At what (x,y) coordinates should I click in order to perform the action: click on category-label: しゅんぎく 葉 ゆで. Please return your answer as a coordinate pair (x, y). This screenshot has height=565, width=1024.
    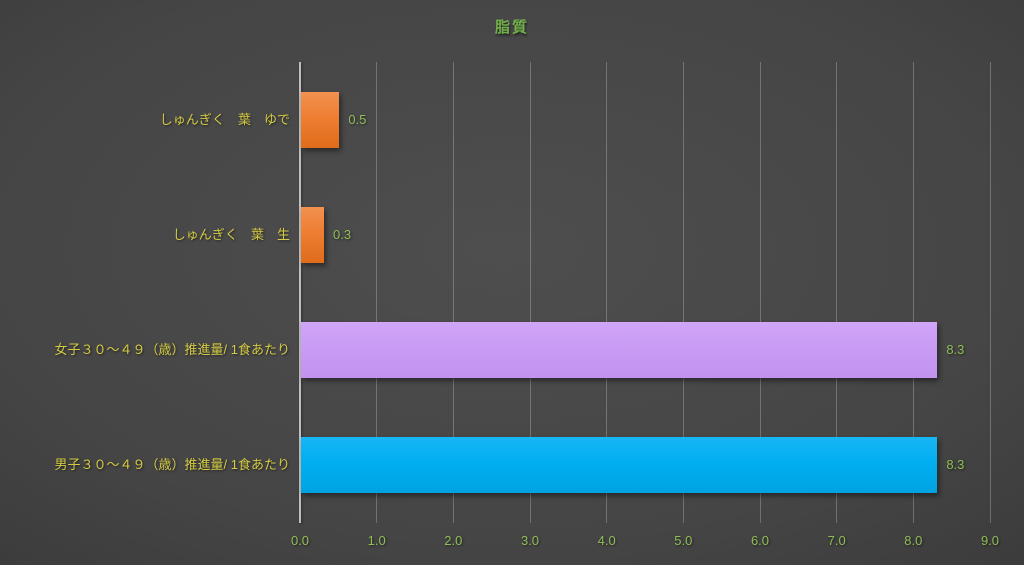
    Looking at the image, I should click on (224, 119).